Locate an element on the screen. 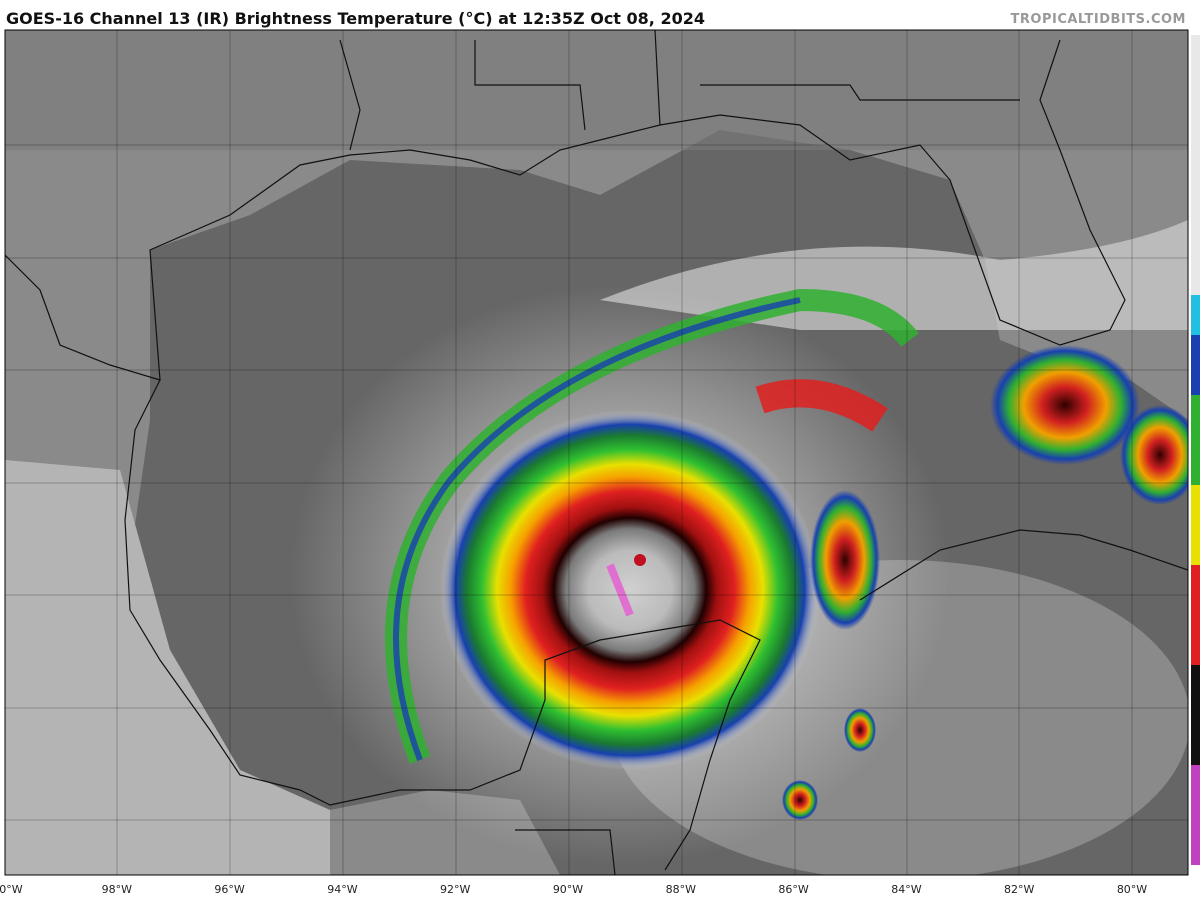 The width and height of the screenshot is (1200, 900). hurricane-core is located at coordinates (630, 590).